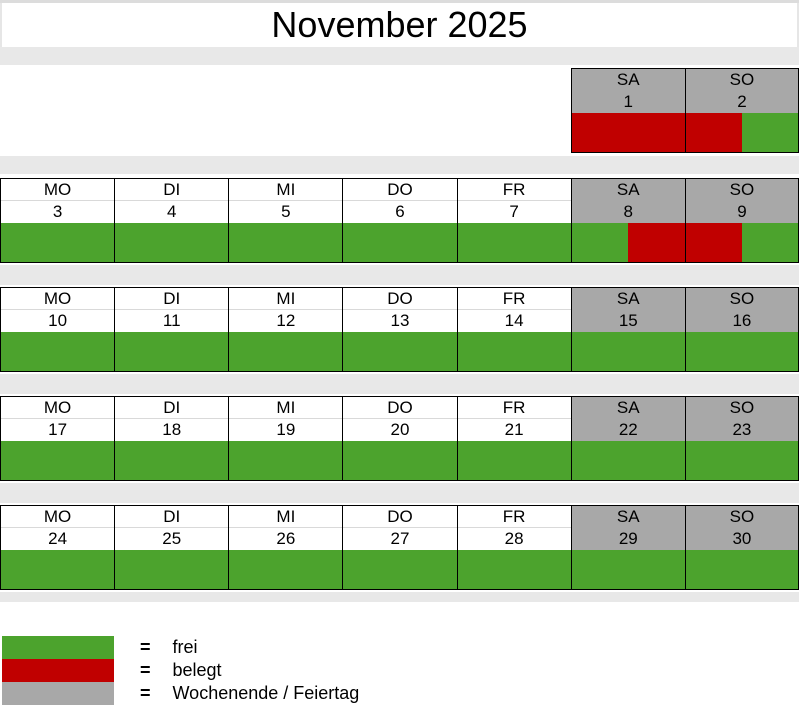  I want to click on day-cell-nov-27: DO 27, so click(399, 547).